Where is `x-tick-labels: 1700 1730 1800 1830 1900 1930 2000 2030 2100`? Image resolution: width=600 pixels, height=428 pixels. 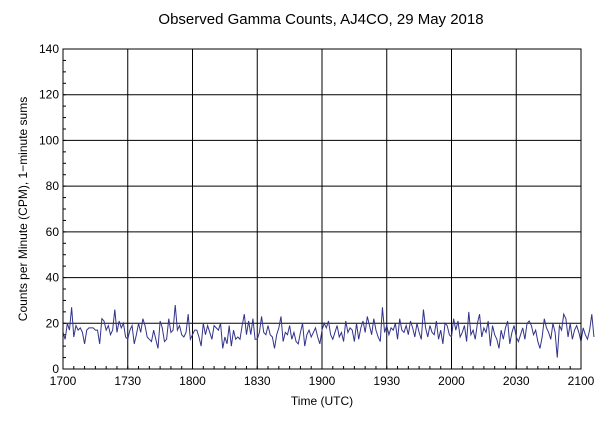 x-tick-labels: 1700 1730 1800 1830 1900 1930 2000 2030 2100 is located at coordinates (322, 381).